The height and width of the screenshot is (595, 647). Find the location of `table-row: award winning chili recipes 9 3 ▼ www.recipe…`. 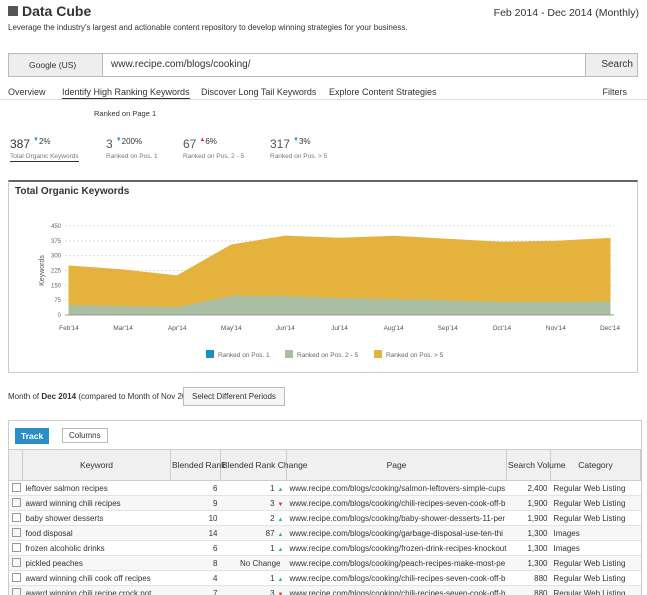

table-row: award winning chili recipes 9 3 ▼ www.recipe… is located at coordinates (324, 503).